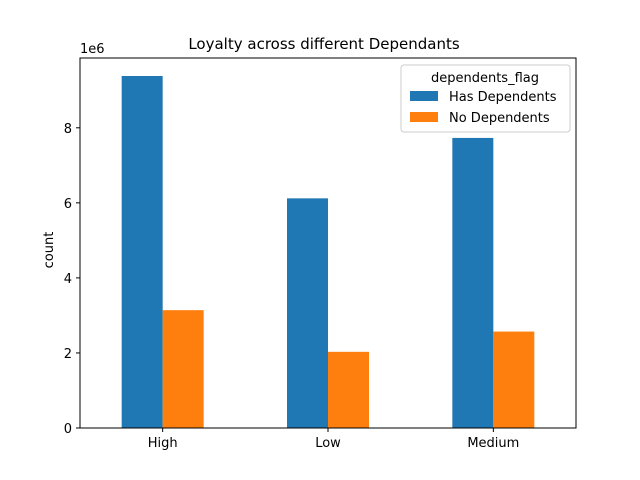  Describe the element at coordinates (323, 44) in the screenshot. I see `chart-title: Loyalty across different Dependants` at that location.